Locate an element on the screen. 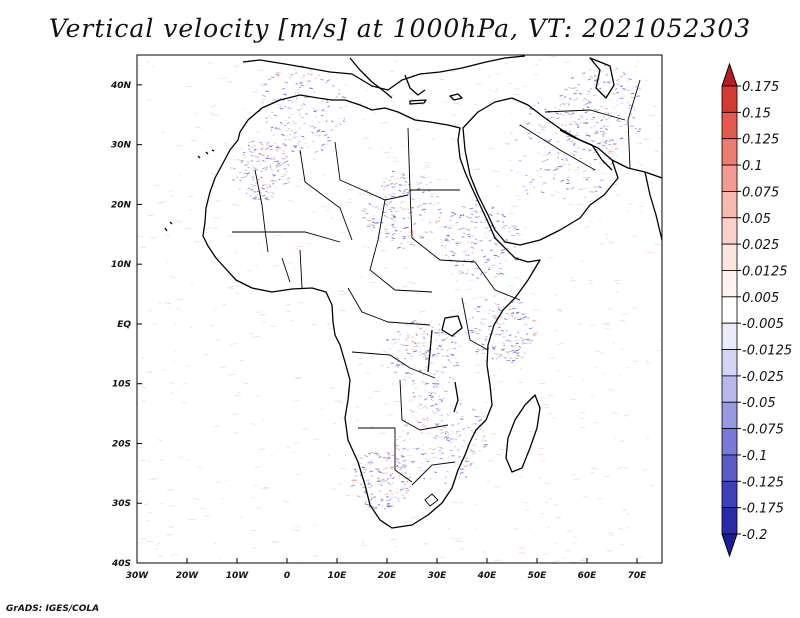 The height and width of the screenshot is (618, 800). colorbar-label: 0.15 is located at coordinates (756, 113).